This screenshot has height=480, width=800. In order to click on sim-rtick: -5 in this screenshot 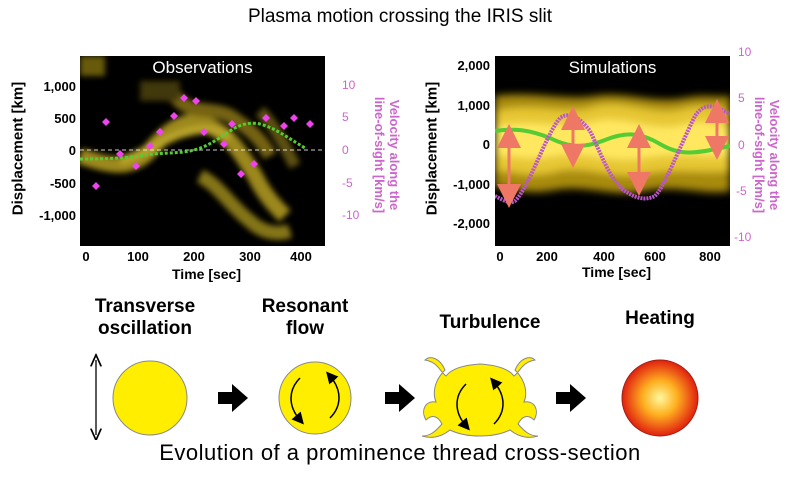, I will do `click(741, 191)`.